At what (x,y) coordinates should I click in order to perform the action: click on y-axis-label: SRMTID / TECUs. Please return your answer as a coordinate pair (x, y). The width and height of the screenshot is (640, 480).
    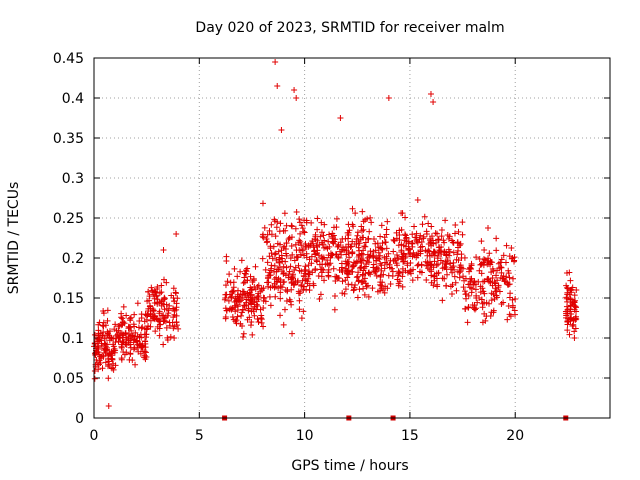
    Looking at the image, I should click on (14, 238).